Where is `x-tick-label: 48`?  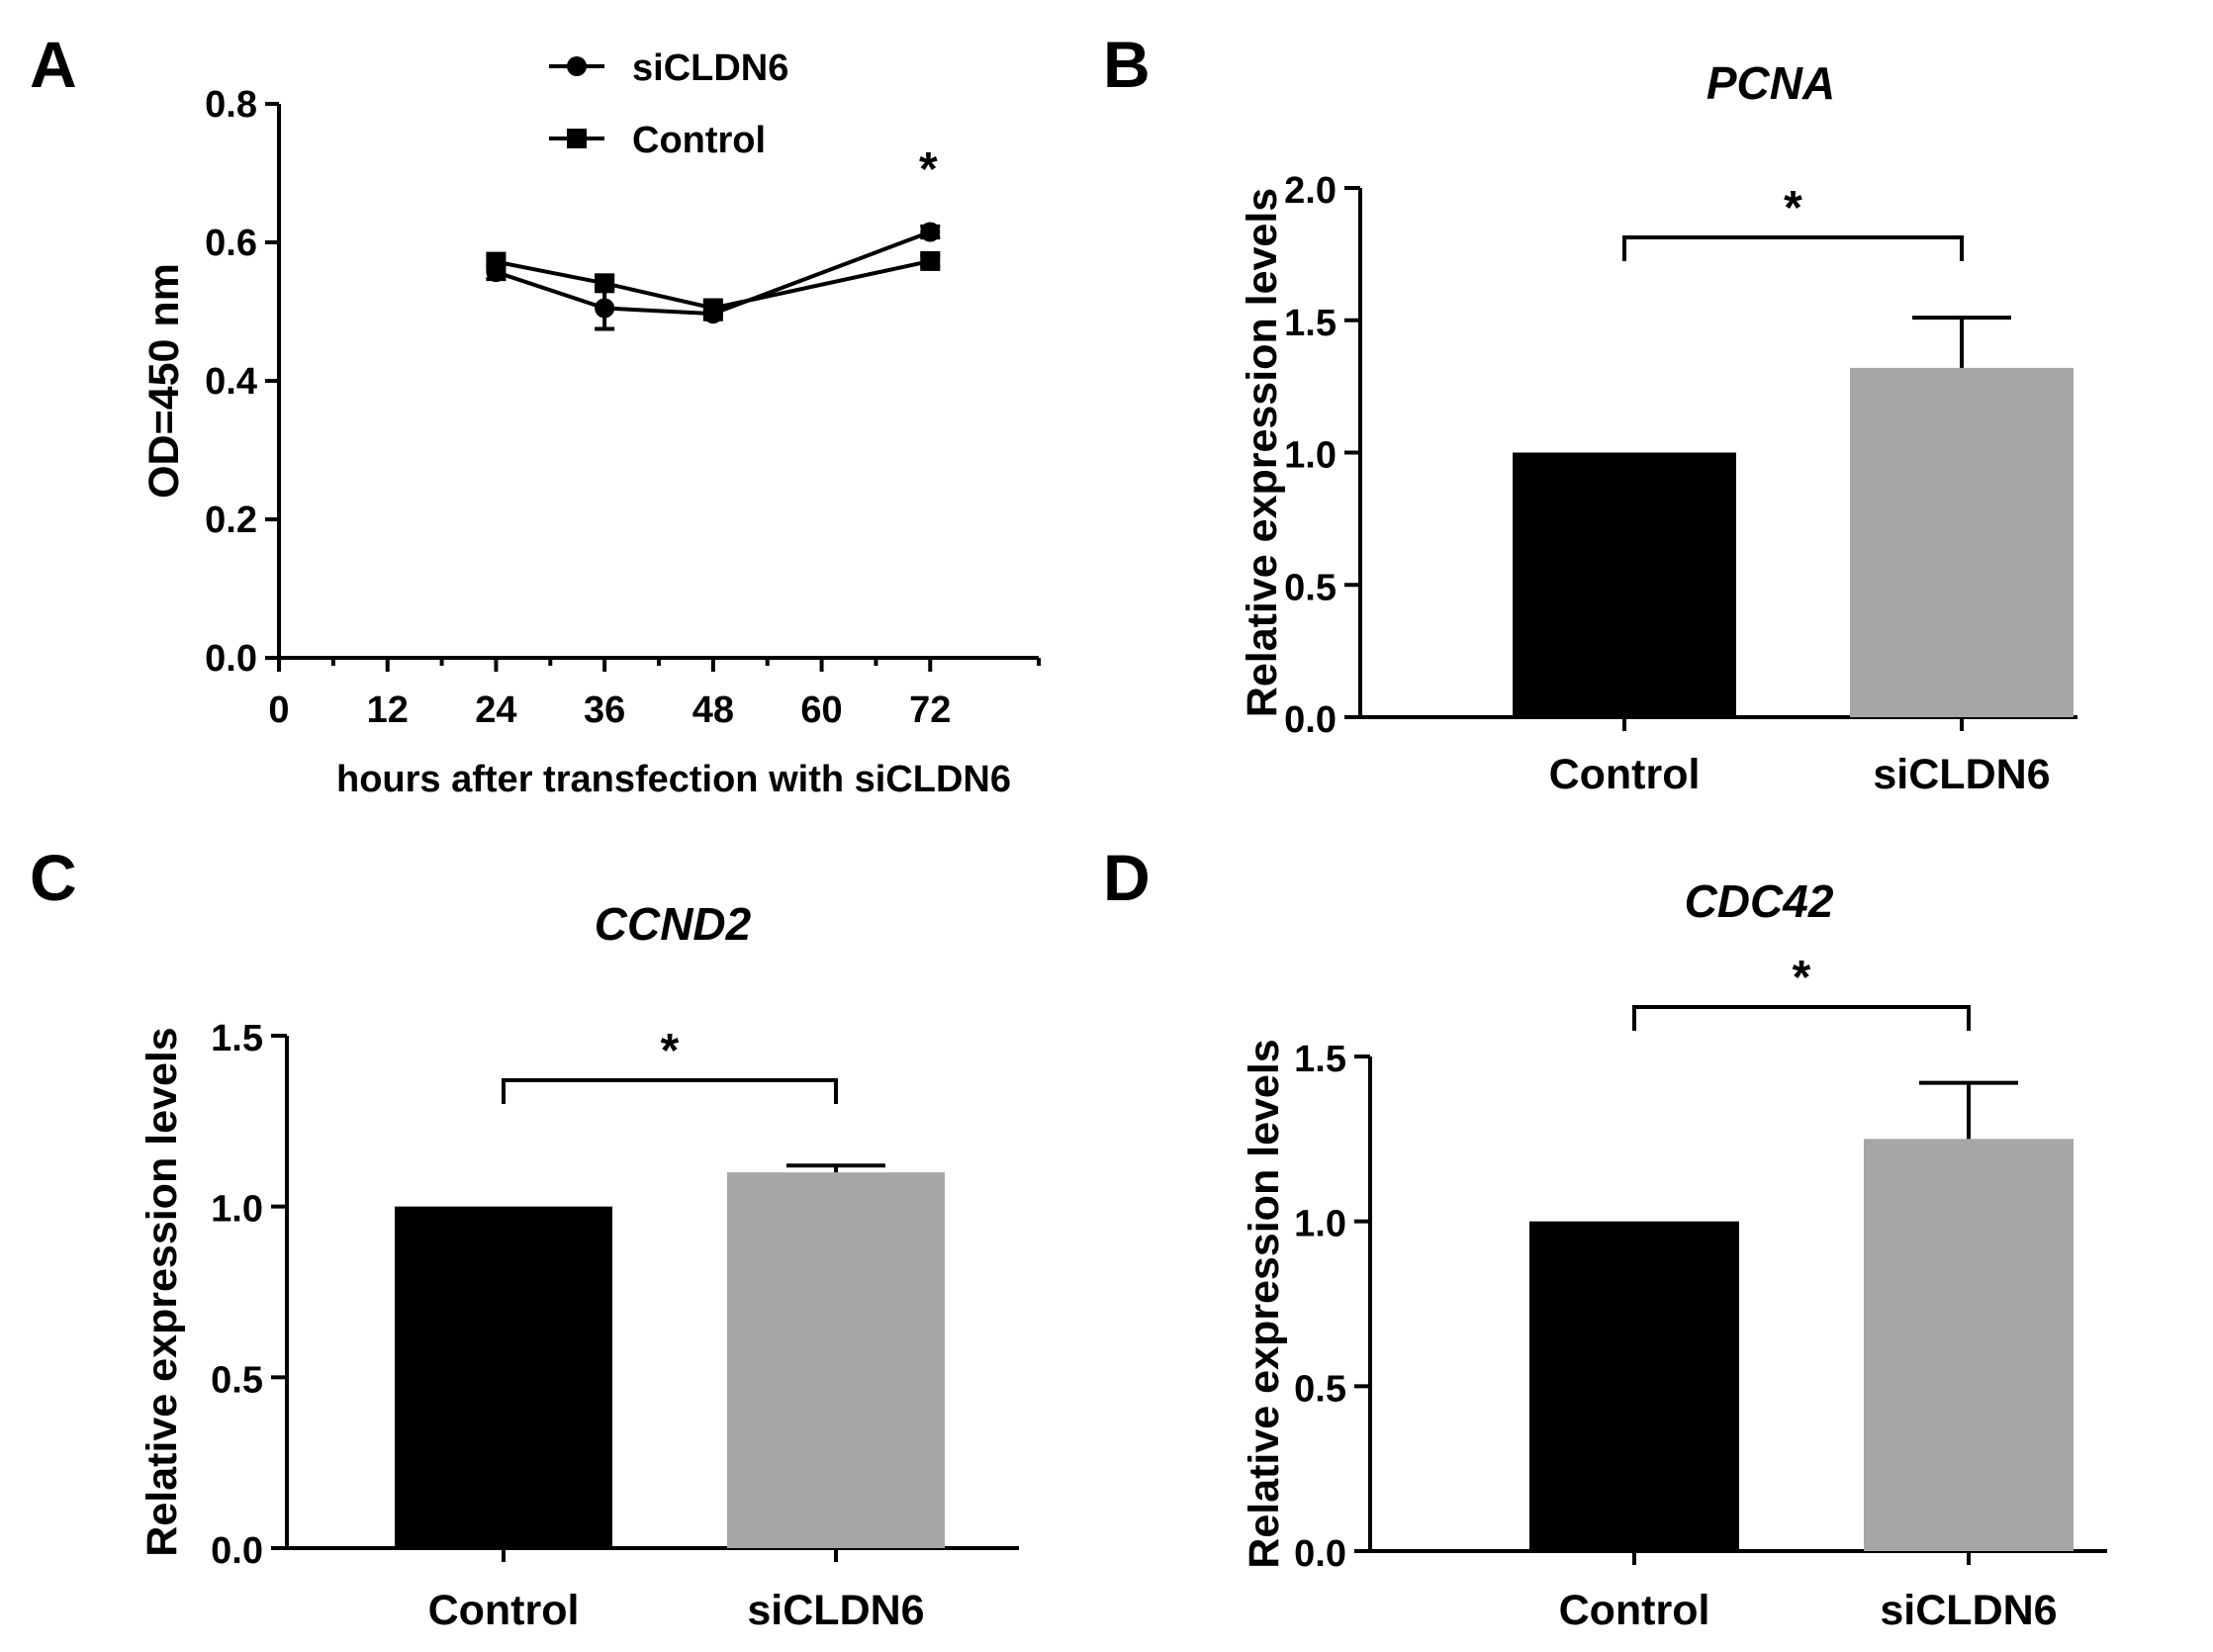
x-tick-label: 48 is located at coordinates (713, 710).